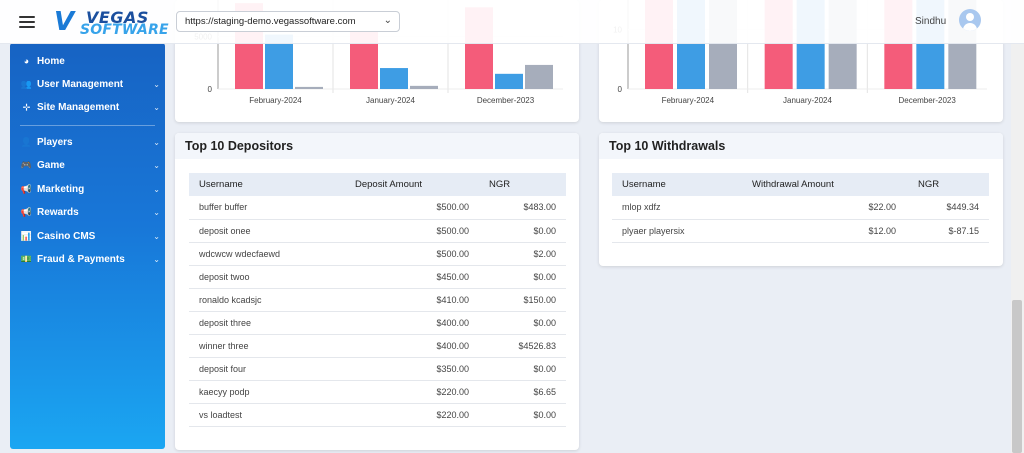 This screenshot has height=453, width=1024. Describe the element at coordinates (517, 392) in the screenshot. I see `cell-ngr: $6.65` at that location.